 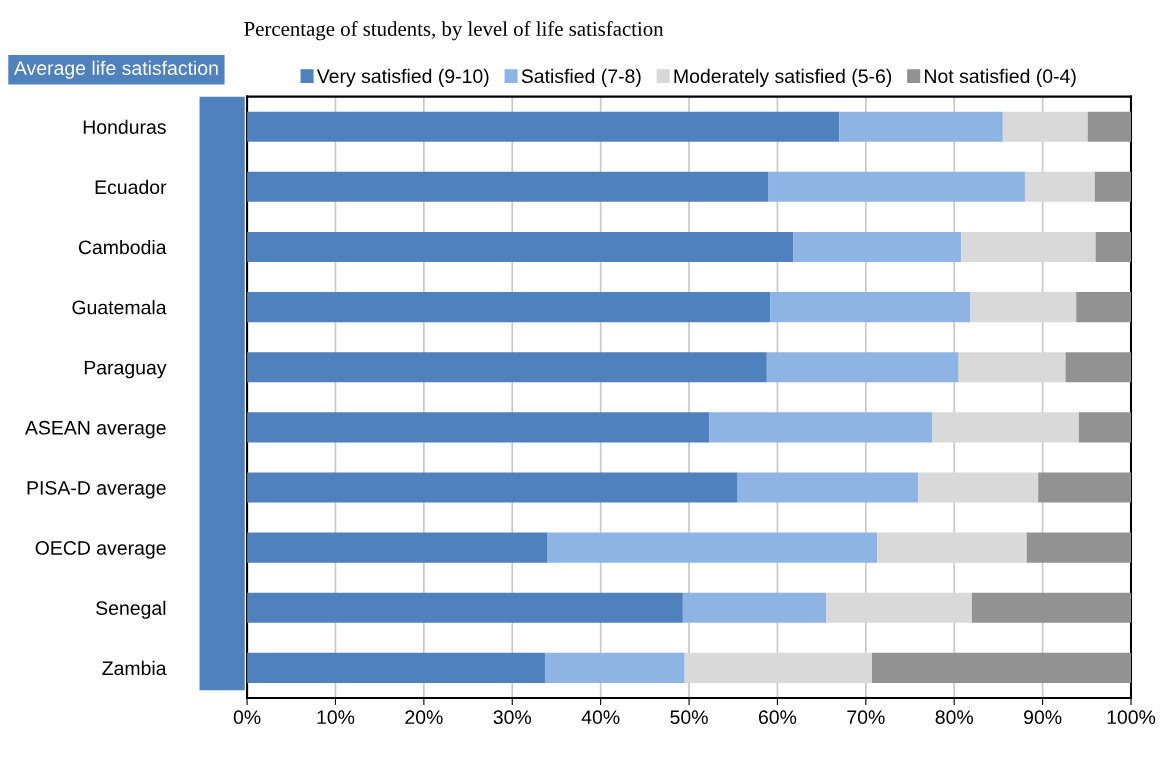 What do you see at coordinates (131, 187) in the screenshot?
I see `y-tick-label: Ecuador` at bounding box center [131, 187].